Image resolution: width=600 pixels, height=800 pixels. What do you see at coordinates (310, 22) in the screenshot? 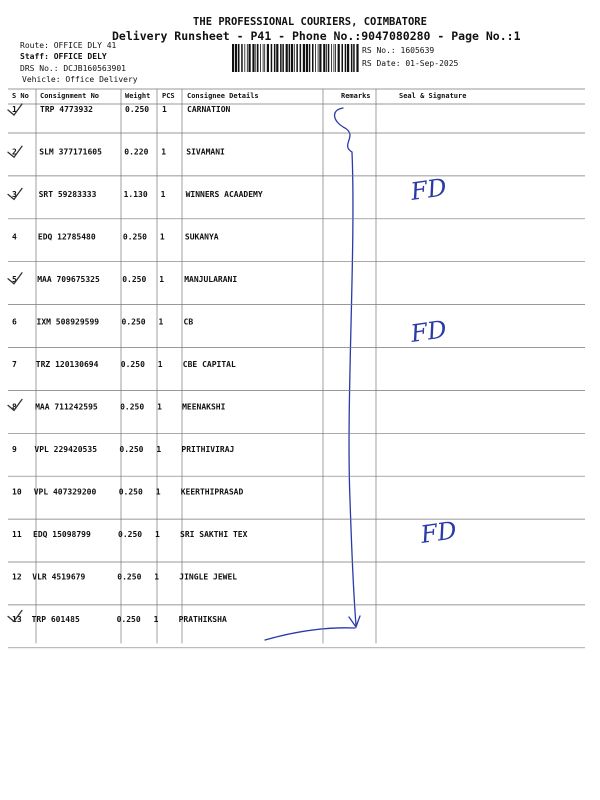
I see `company-name: THE PROFESSIONAL COURIERS, COIMBATORE` at bounding box center [310, 22].